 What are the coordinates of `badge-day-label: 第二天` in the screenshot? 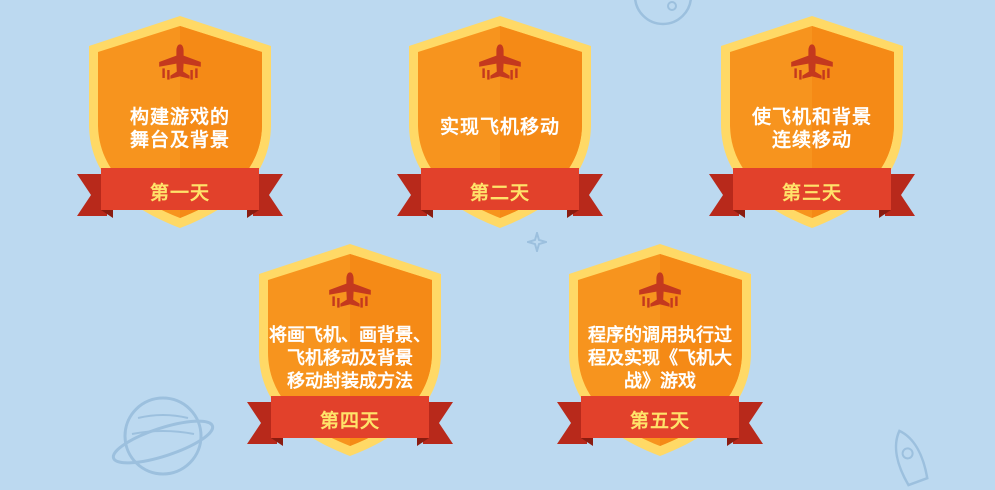 It's located at (499, 193).